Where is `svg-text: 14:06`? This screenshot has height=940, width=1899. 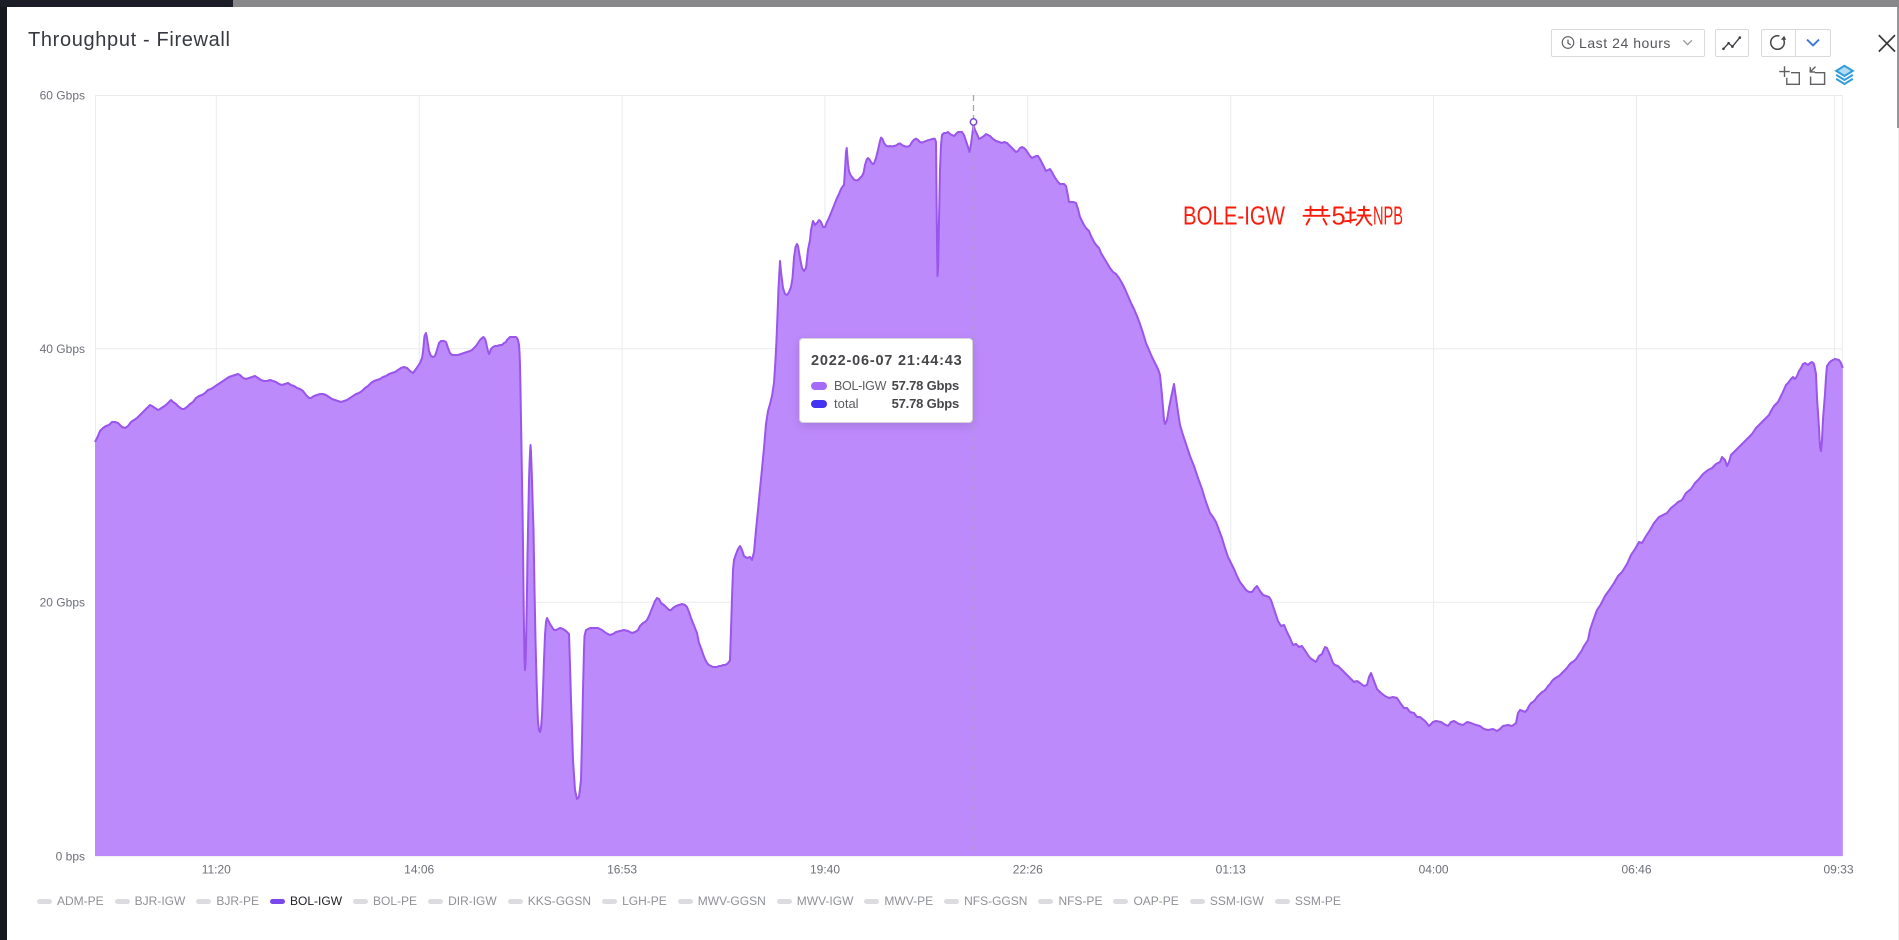 svg-text: 14:06 is located at coordinates (419, 870).